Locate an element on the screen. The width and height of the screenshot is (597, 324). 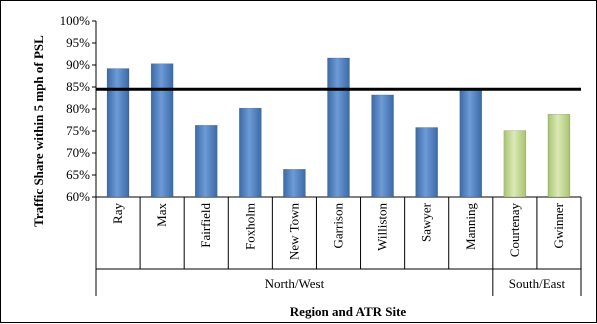
group-label: North/West is located at coordinates (295, 283).